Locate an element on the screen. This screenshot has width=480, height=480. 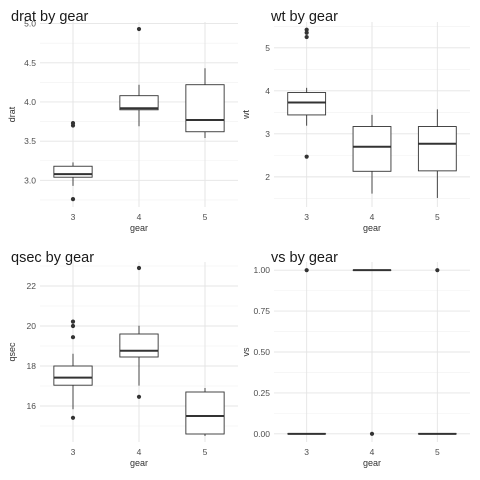
y-tick-label: 0.50 is located at coordinates (261, 352).